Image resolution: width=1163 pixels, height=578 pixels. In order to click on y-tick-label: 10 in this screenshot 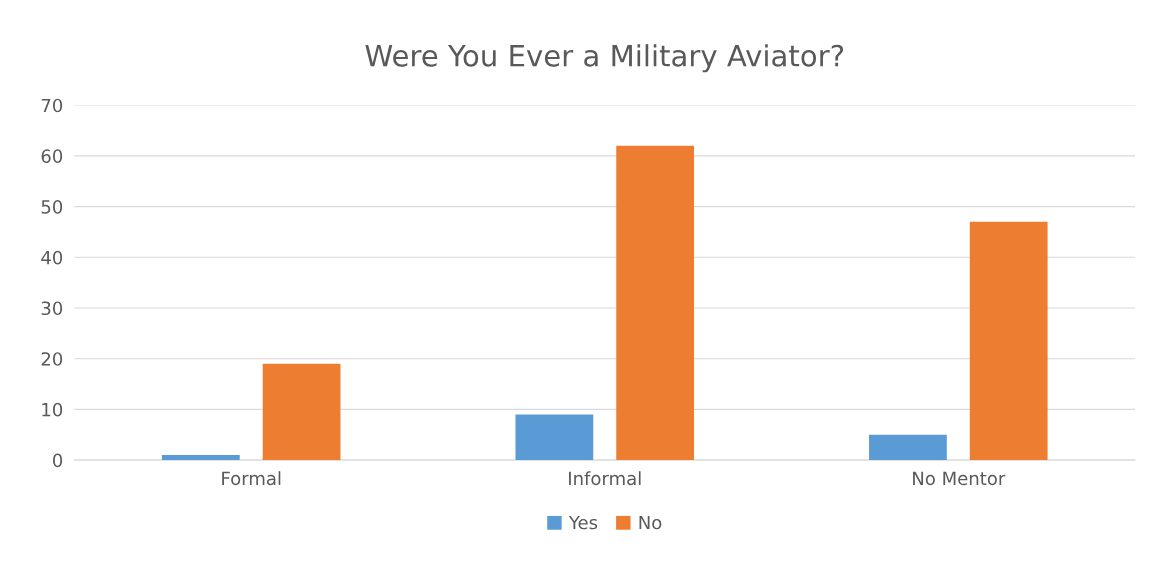, I will do `click(52, 409)`.